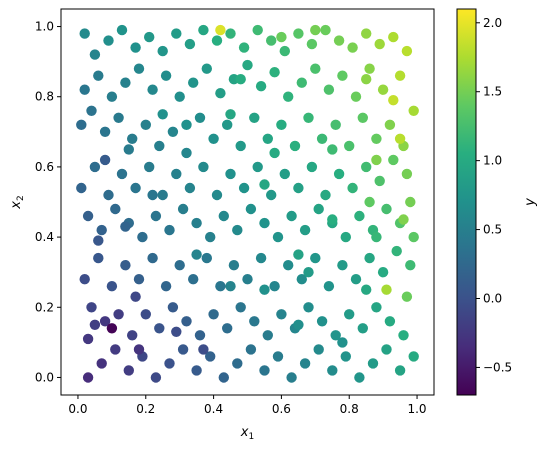  Describe the element at coordinates (145, 409) in the screenshot. I see `x-tick-label: 0.2` at that location.